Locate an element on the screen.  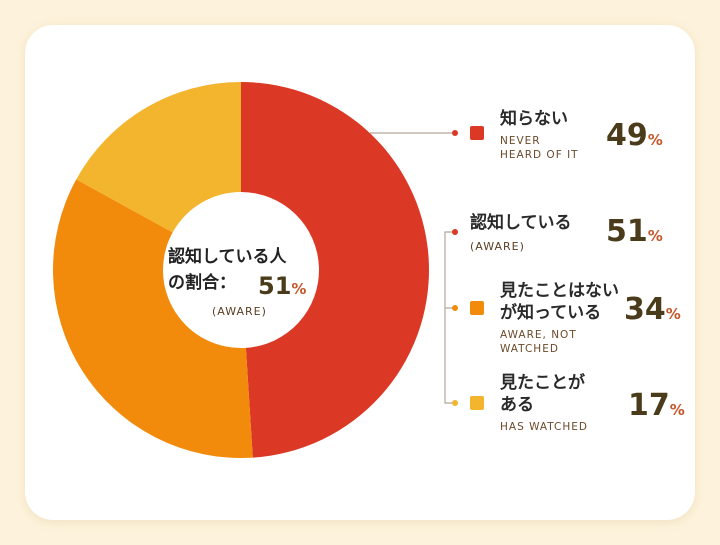
legend-label: 知らない is located at coordinates (534, 119).